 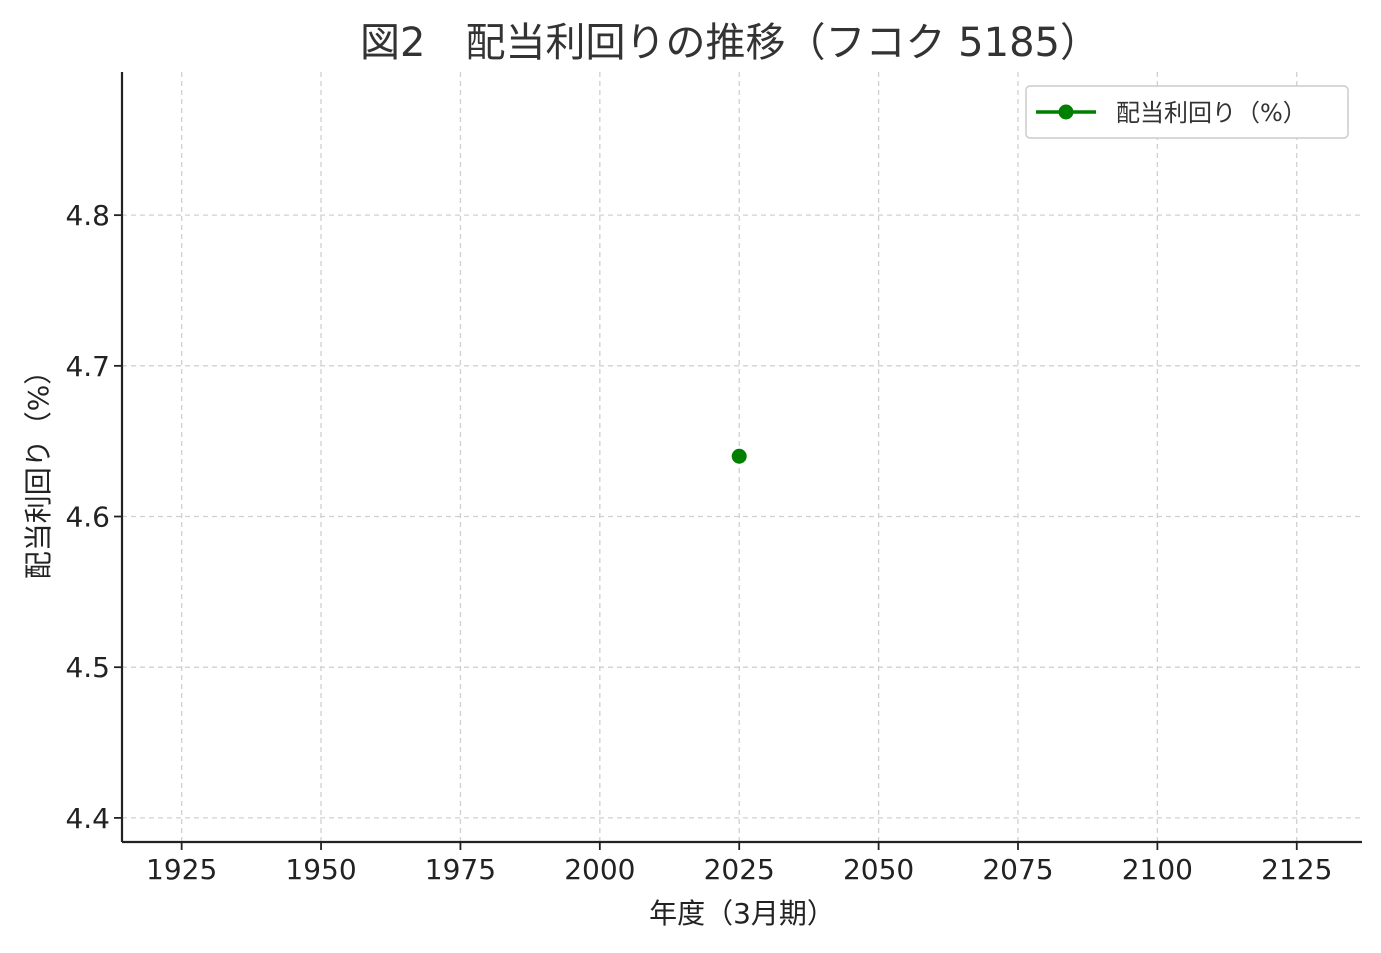 I want to click on y-tick-label: 4.5, so click(x=87, y=667).